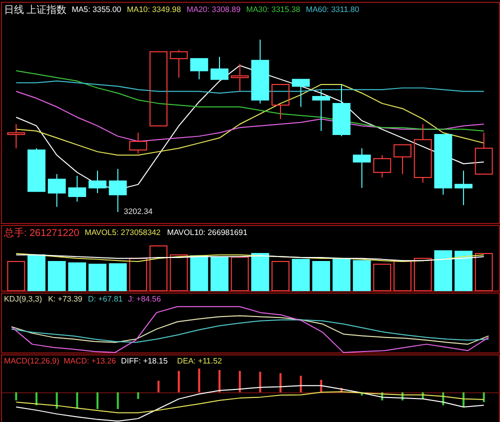 Image resolution: width=500 pixels, height=422 pixels. I want to click on legend-title: KDJ(9,3,3), so click(23, 299).